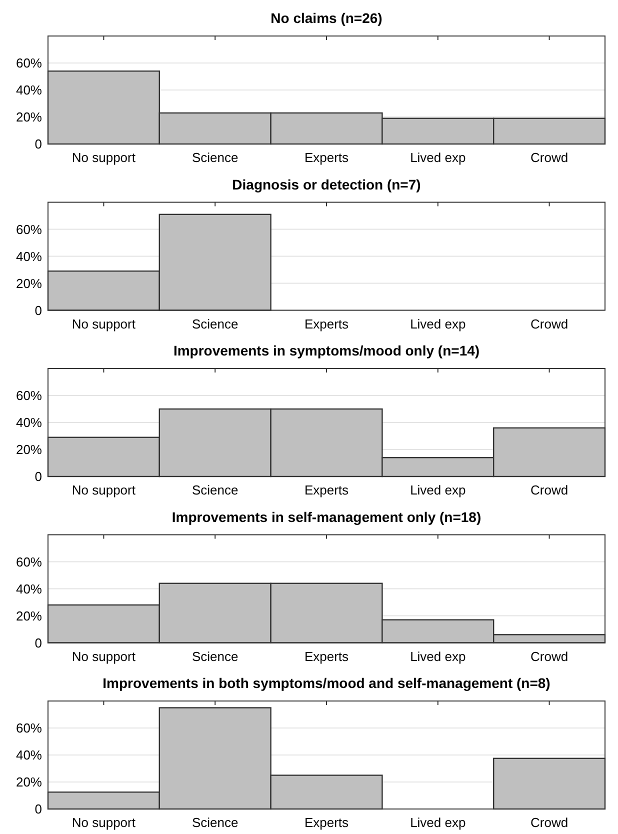 The height and width of the screenshot is (834, 618). Describe the element at coordinates (327, 516) in the screenshot. I see `chart-title: Improvements in self-management only (n=18)` at that location.